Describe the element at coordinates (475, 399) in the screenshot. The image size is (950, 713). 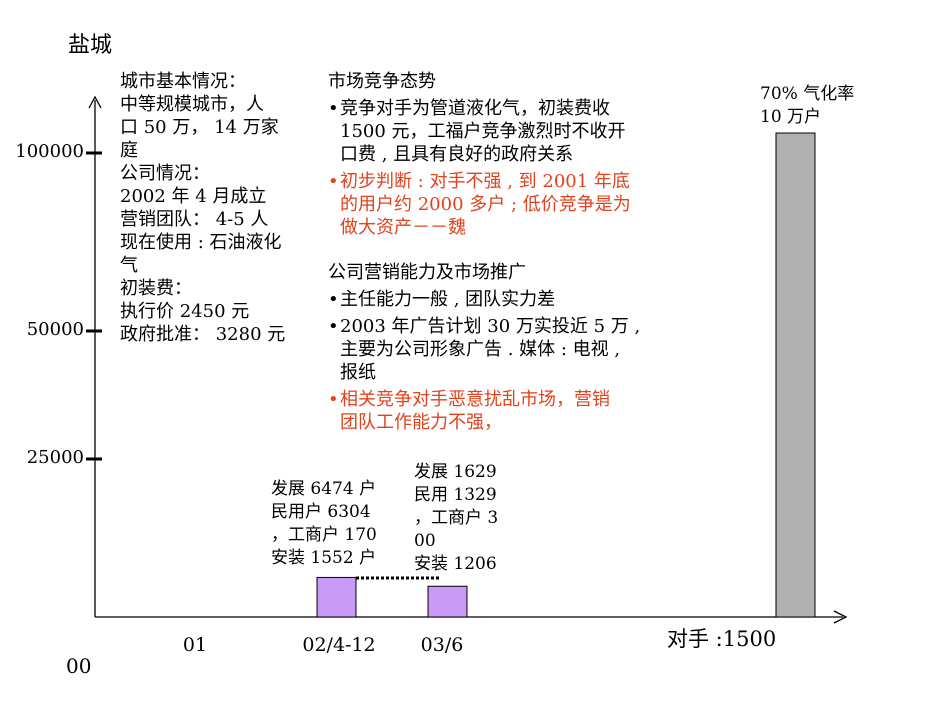
I see `bullet-line: 相关竞争对手恶意扰乱市场，营销` at that location.